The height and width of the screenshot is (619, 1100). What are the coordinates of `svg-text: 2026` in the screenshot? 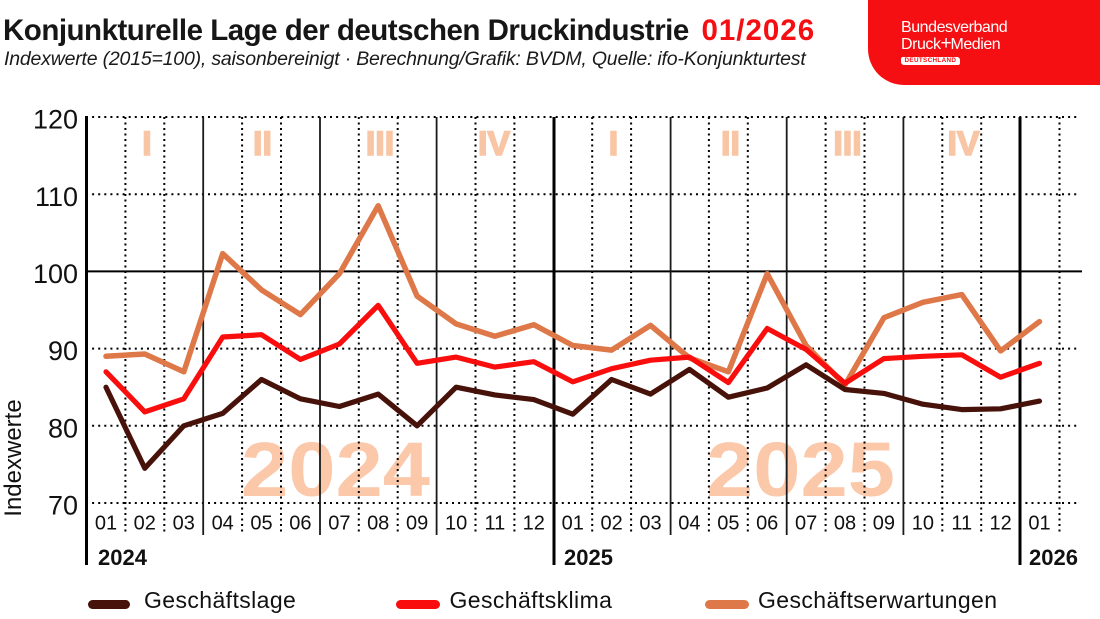 It's located at (1053, 557).